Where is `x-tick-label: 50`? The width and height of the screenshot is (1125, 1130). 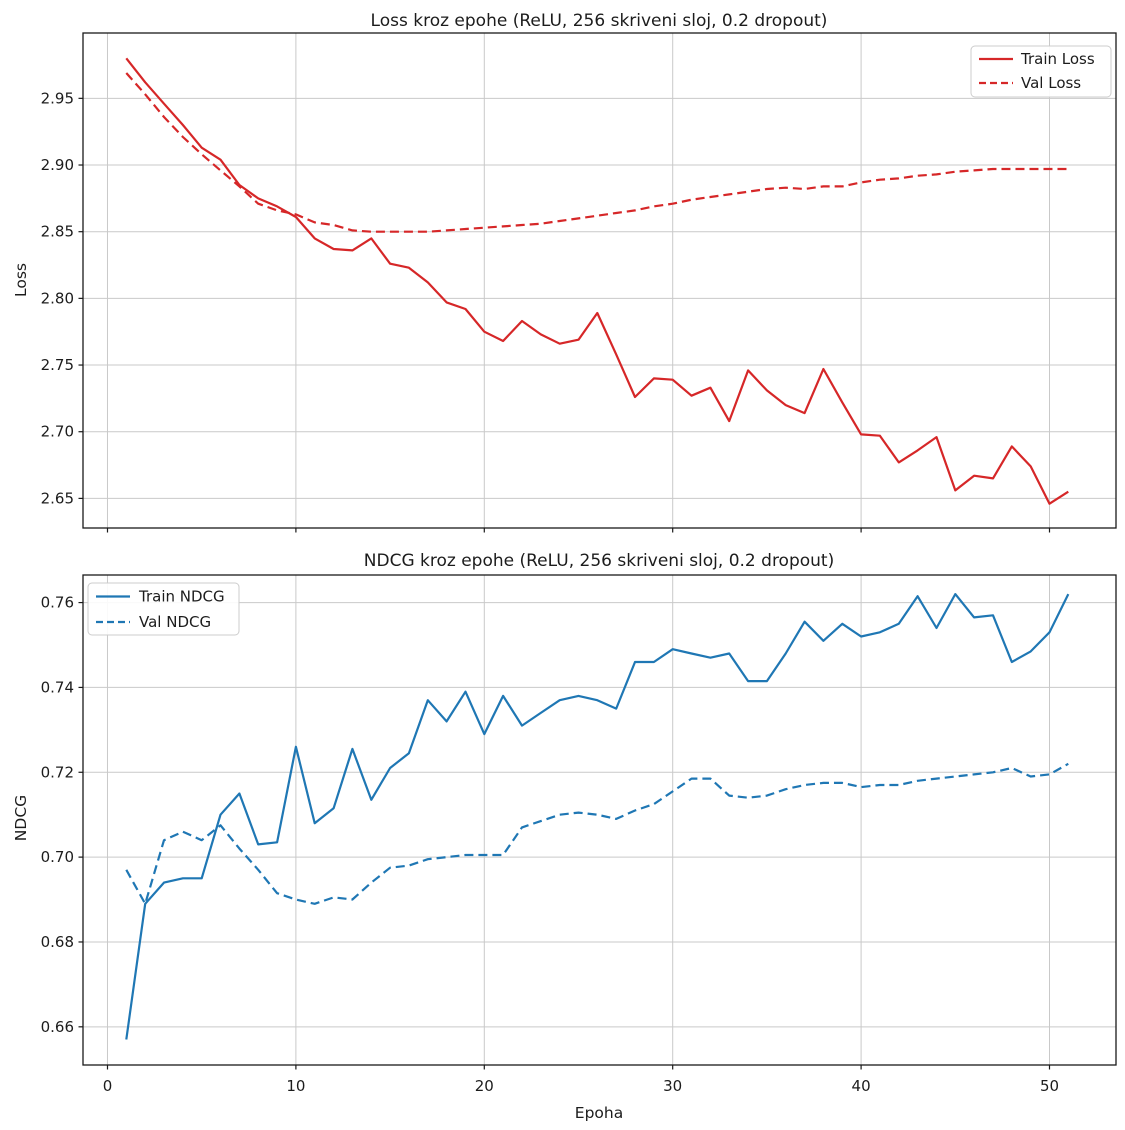
x-tick-label: 50 is located at coordinates (1049, 1086).